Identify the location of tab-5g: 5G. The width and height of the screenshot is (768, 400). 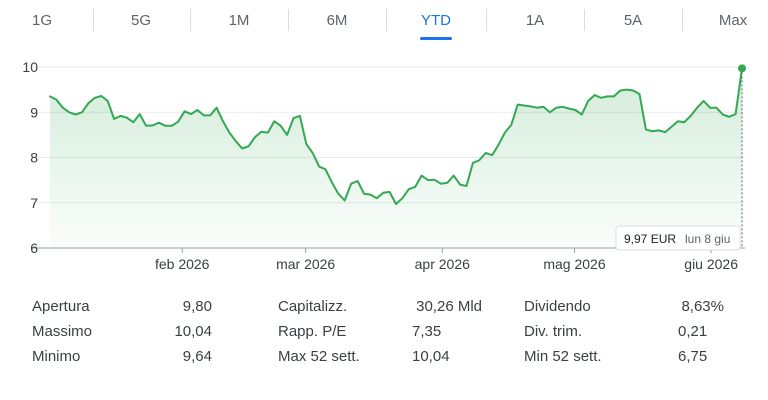
(141, 20).